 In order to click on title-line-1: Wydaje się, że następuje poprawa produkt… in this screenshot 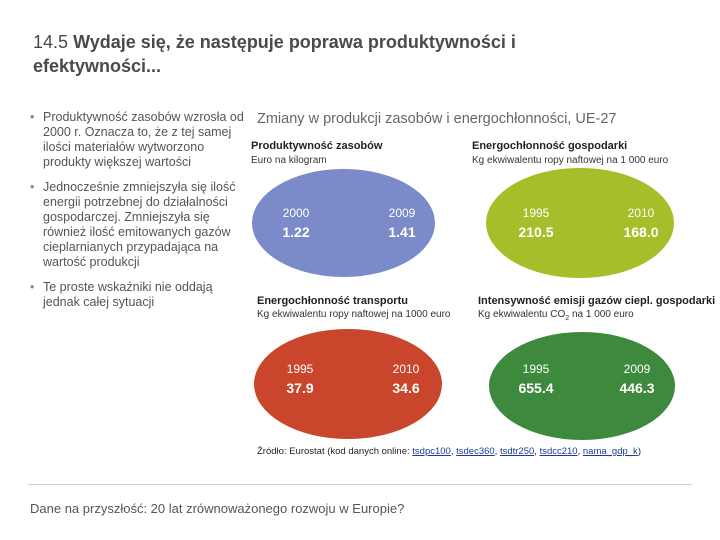, I will do `click(294, 42)`.